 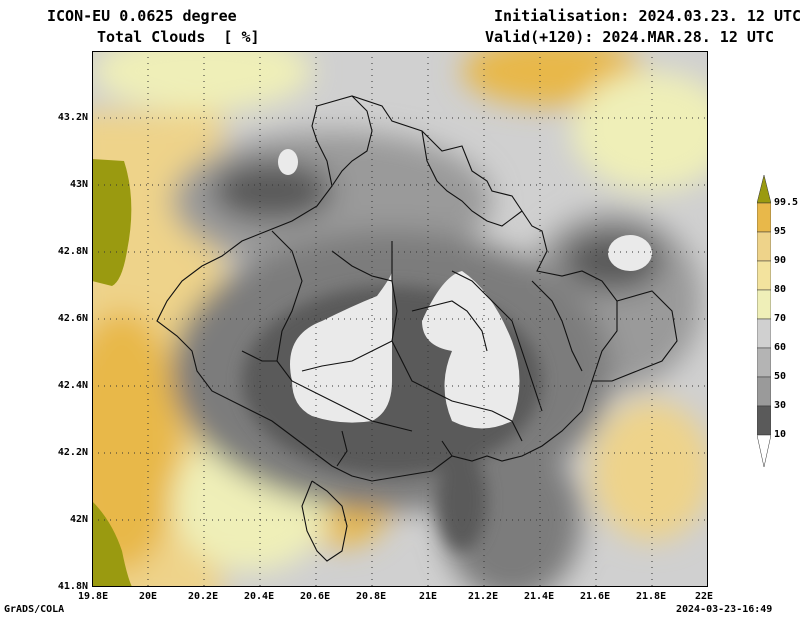 I want to click on x-tick: 22E, so click(x=704, y=596).